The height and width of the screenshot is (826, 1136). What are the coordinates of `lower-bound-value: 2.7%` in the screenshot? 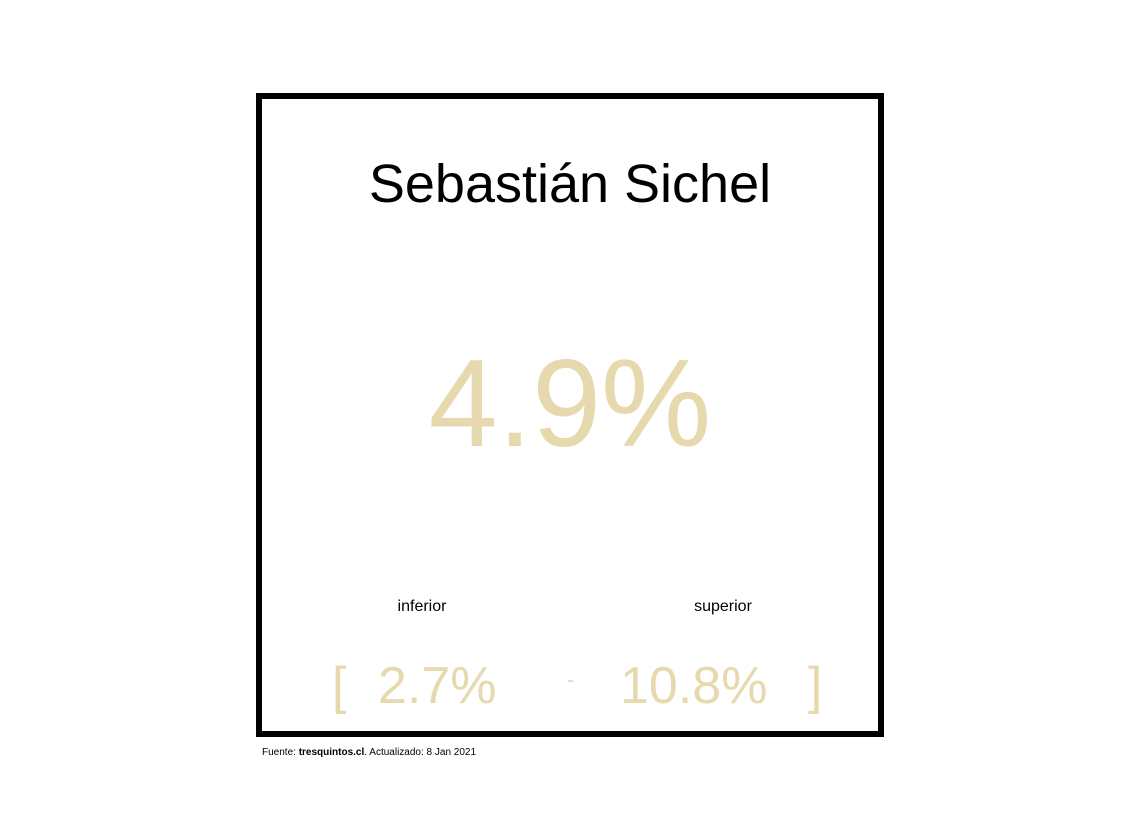 It's located at (437, 686).